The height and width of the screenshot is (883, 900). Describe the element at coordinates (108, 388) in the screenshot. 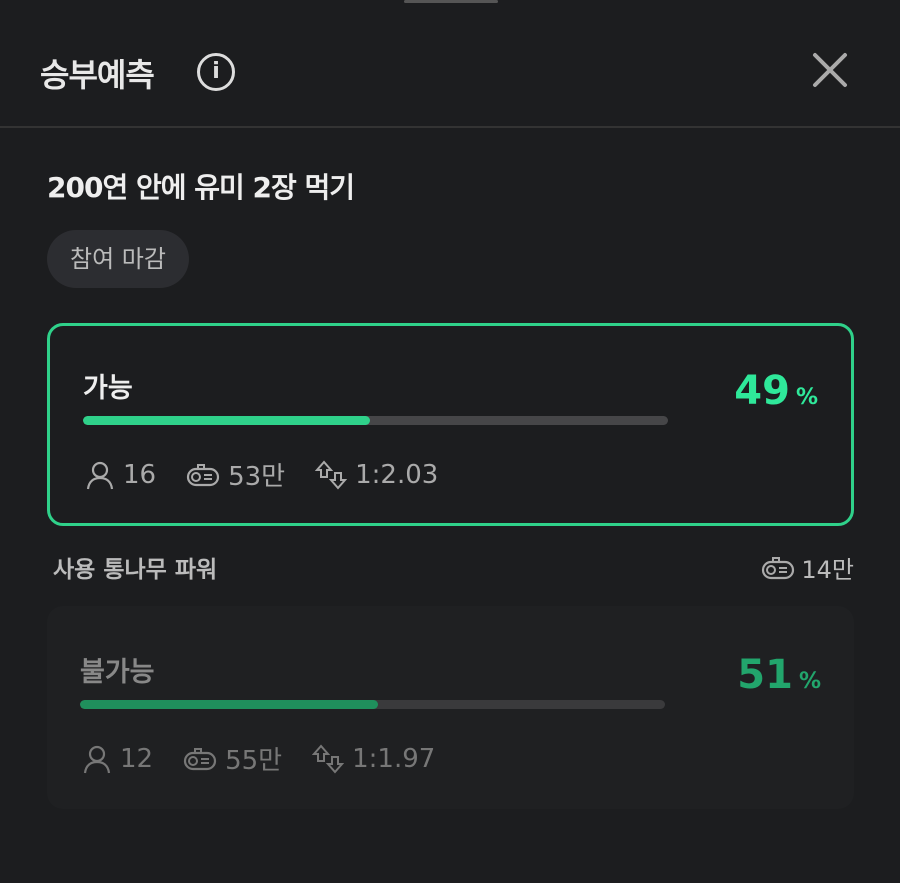

I see `option-label: 가능` at that location.